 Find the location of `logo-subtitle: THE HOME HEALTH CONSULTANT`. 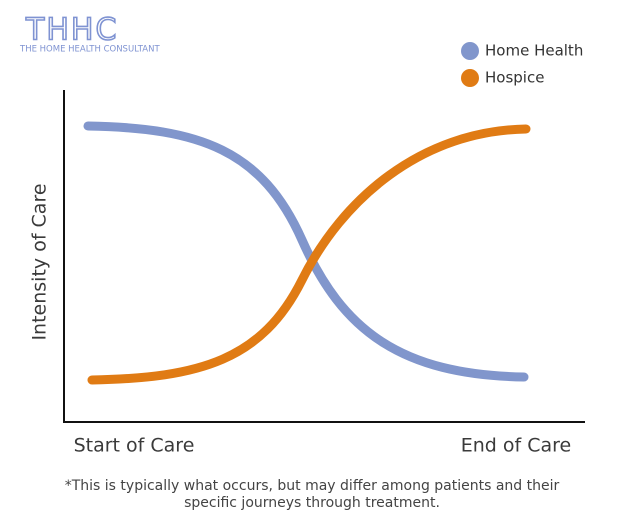

logo-subtitle: THE HOME HEALTH CONSULTANT is located at coordinates (89, 50).